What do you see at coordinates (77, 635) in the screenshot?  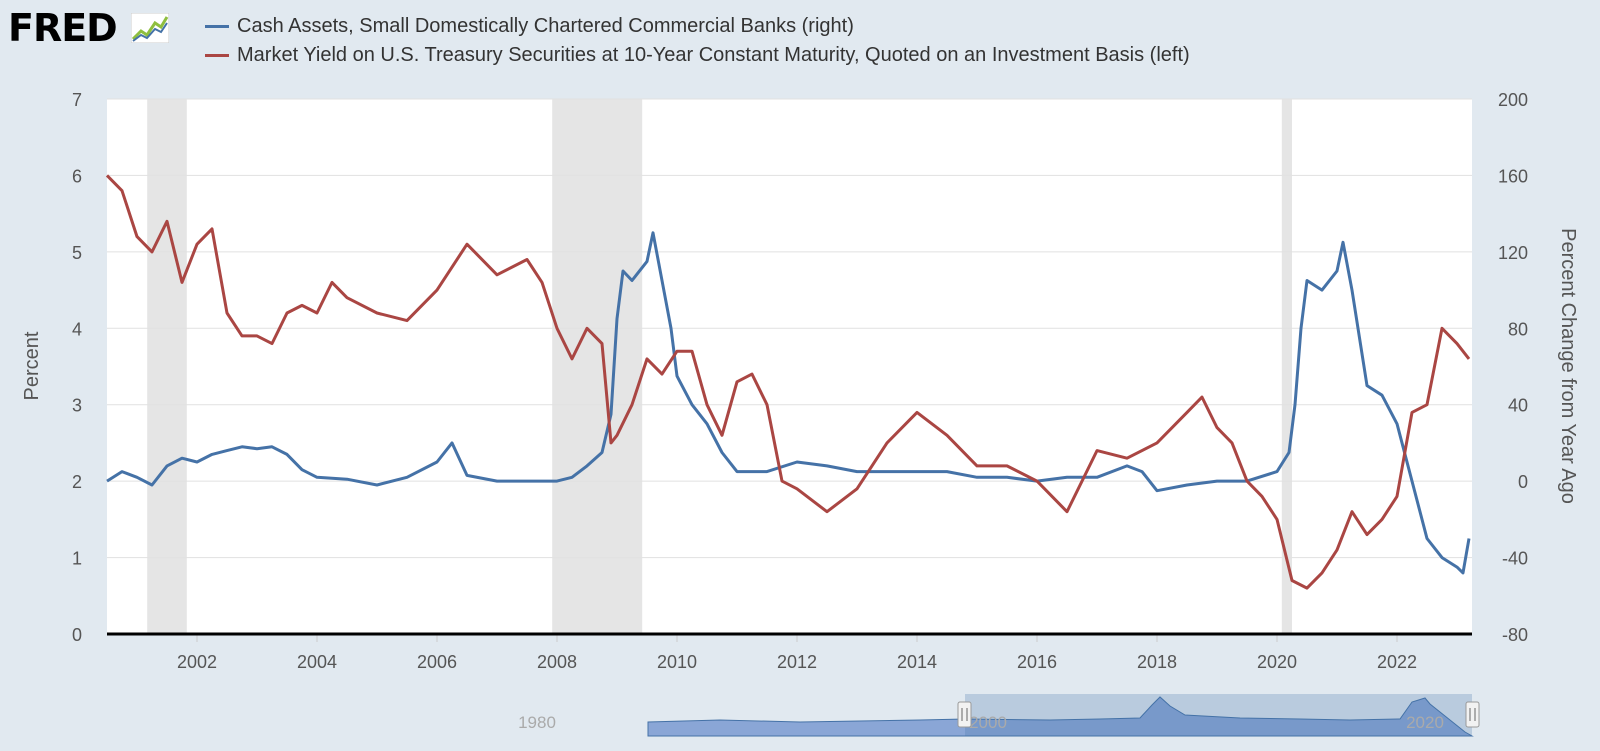 I see `y-left-tick-label: 0` at bounding box center [77, 635].